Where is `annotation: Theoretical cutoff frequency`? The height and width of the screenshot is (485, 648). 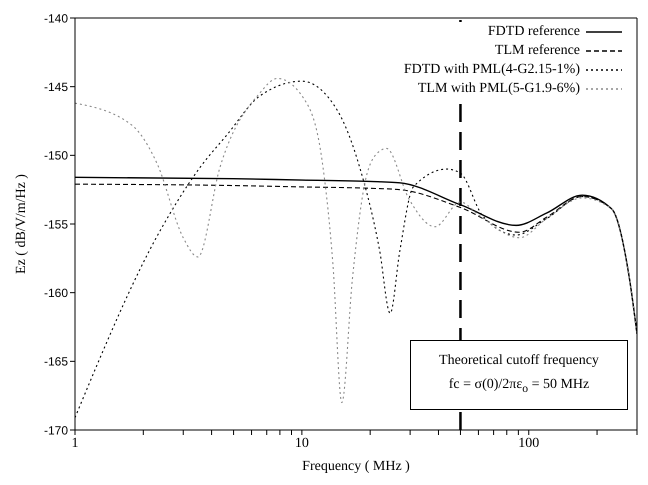
annotation: Theoretical cutoff frequency is located at coordinates (519, 360).